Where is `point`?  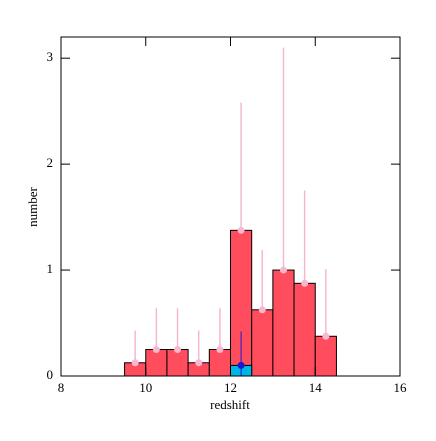
point is located at coordinates (241, 365).